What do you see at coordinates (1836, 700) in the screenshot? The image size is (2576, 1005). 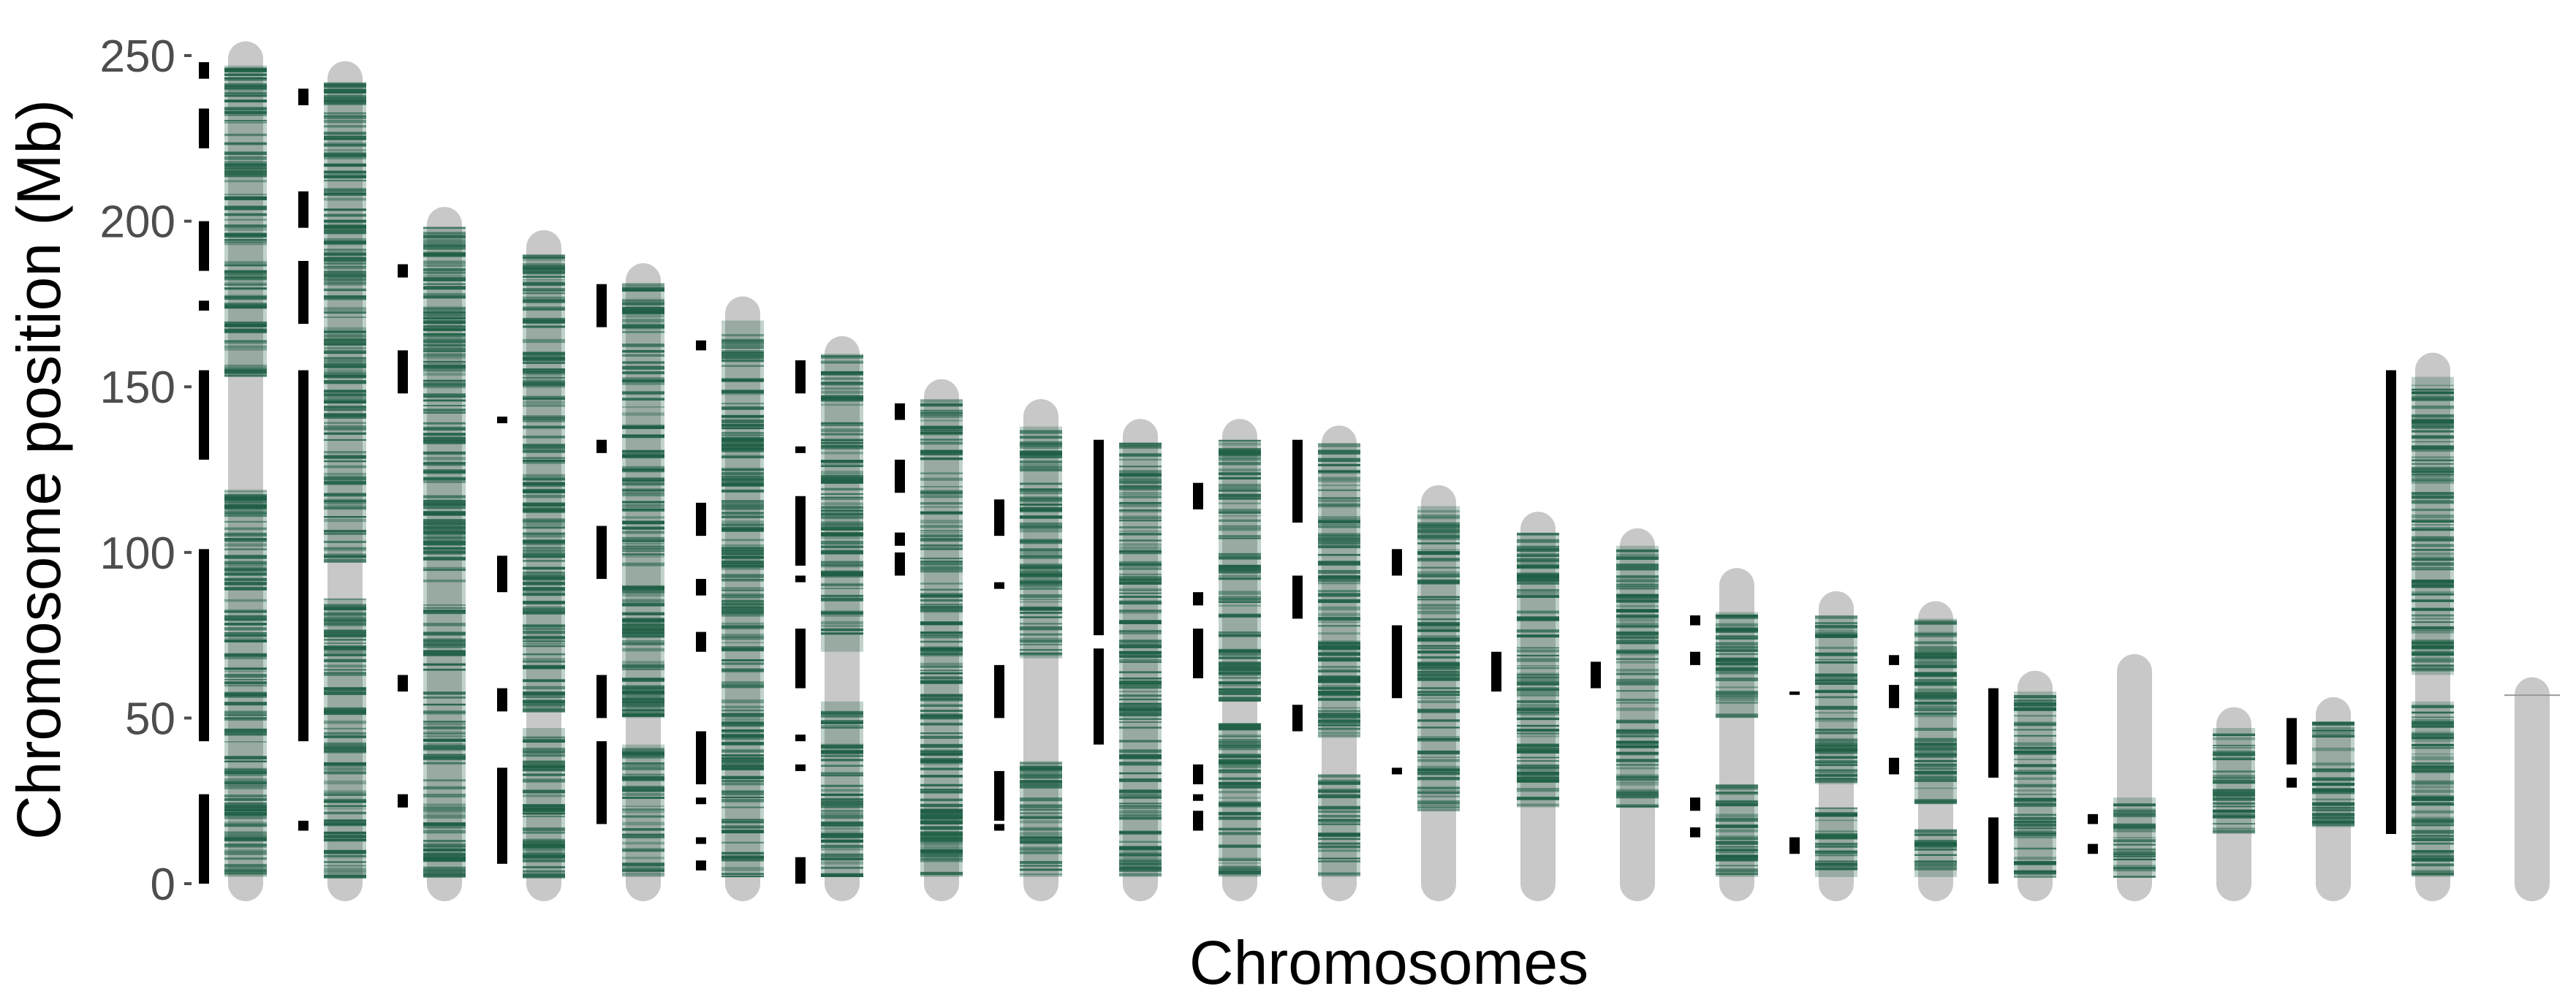 I see `marker-band` at bounding box center [1836, 700].